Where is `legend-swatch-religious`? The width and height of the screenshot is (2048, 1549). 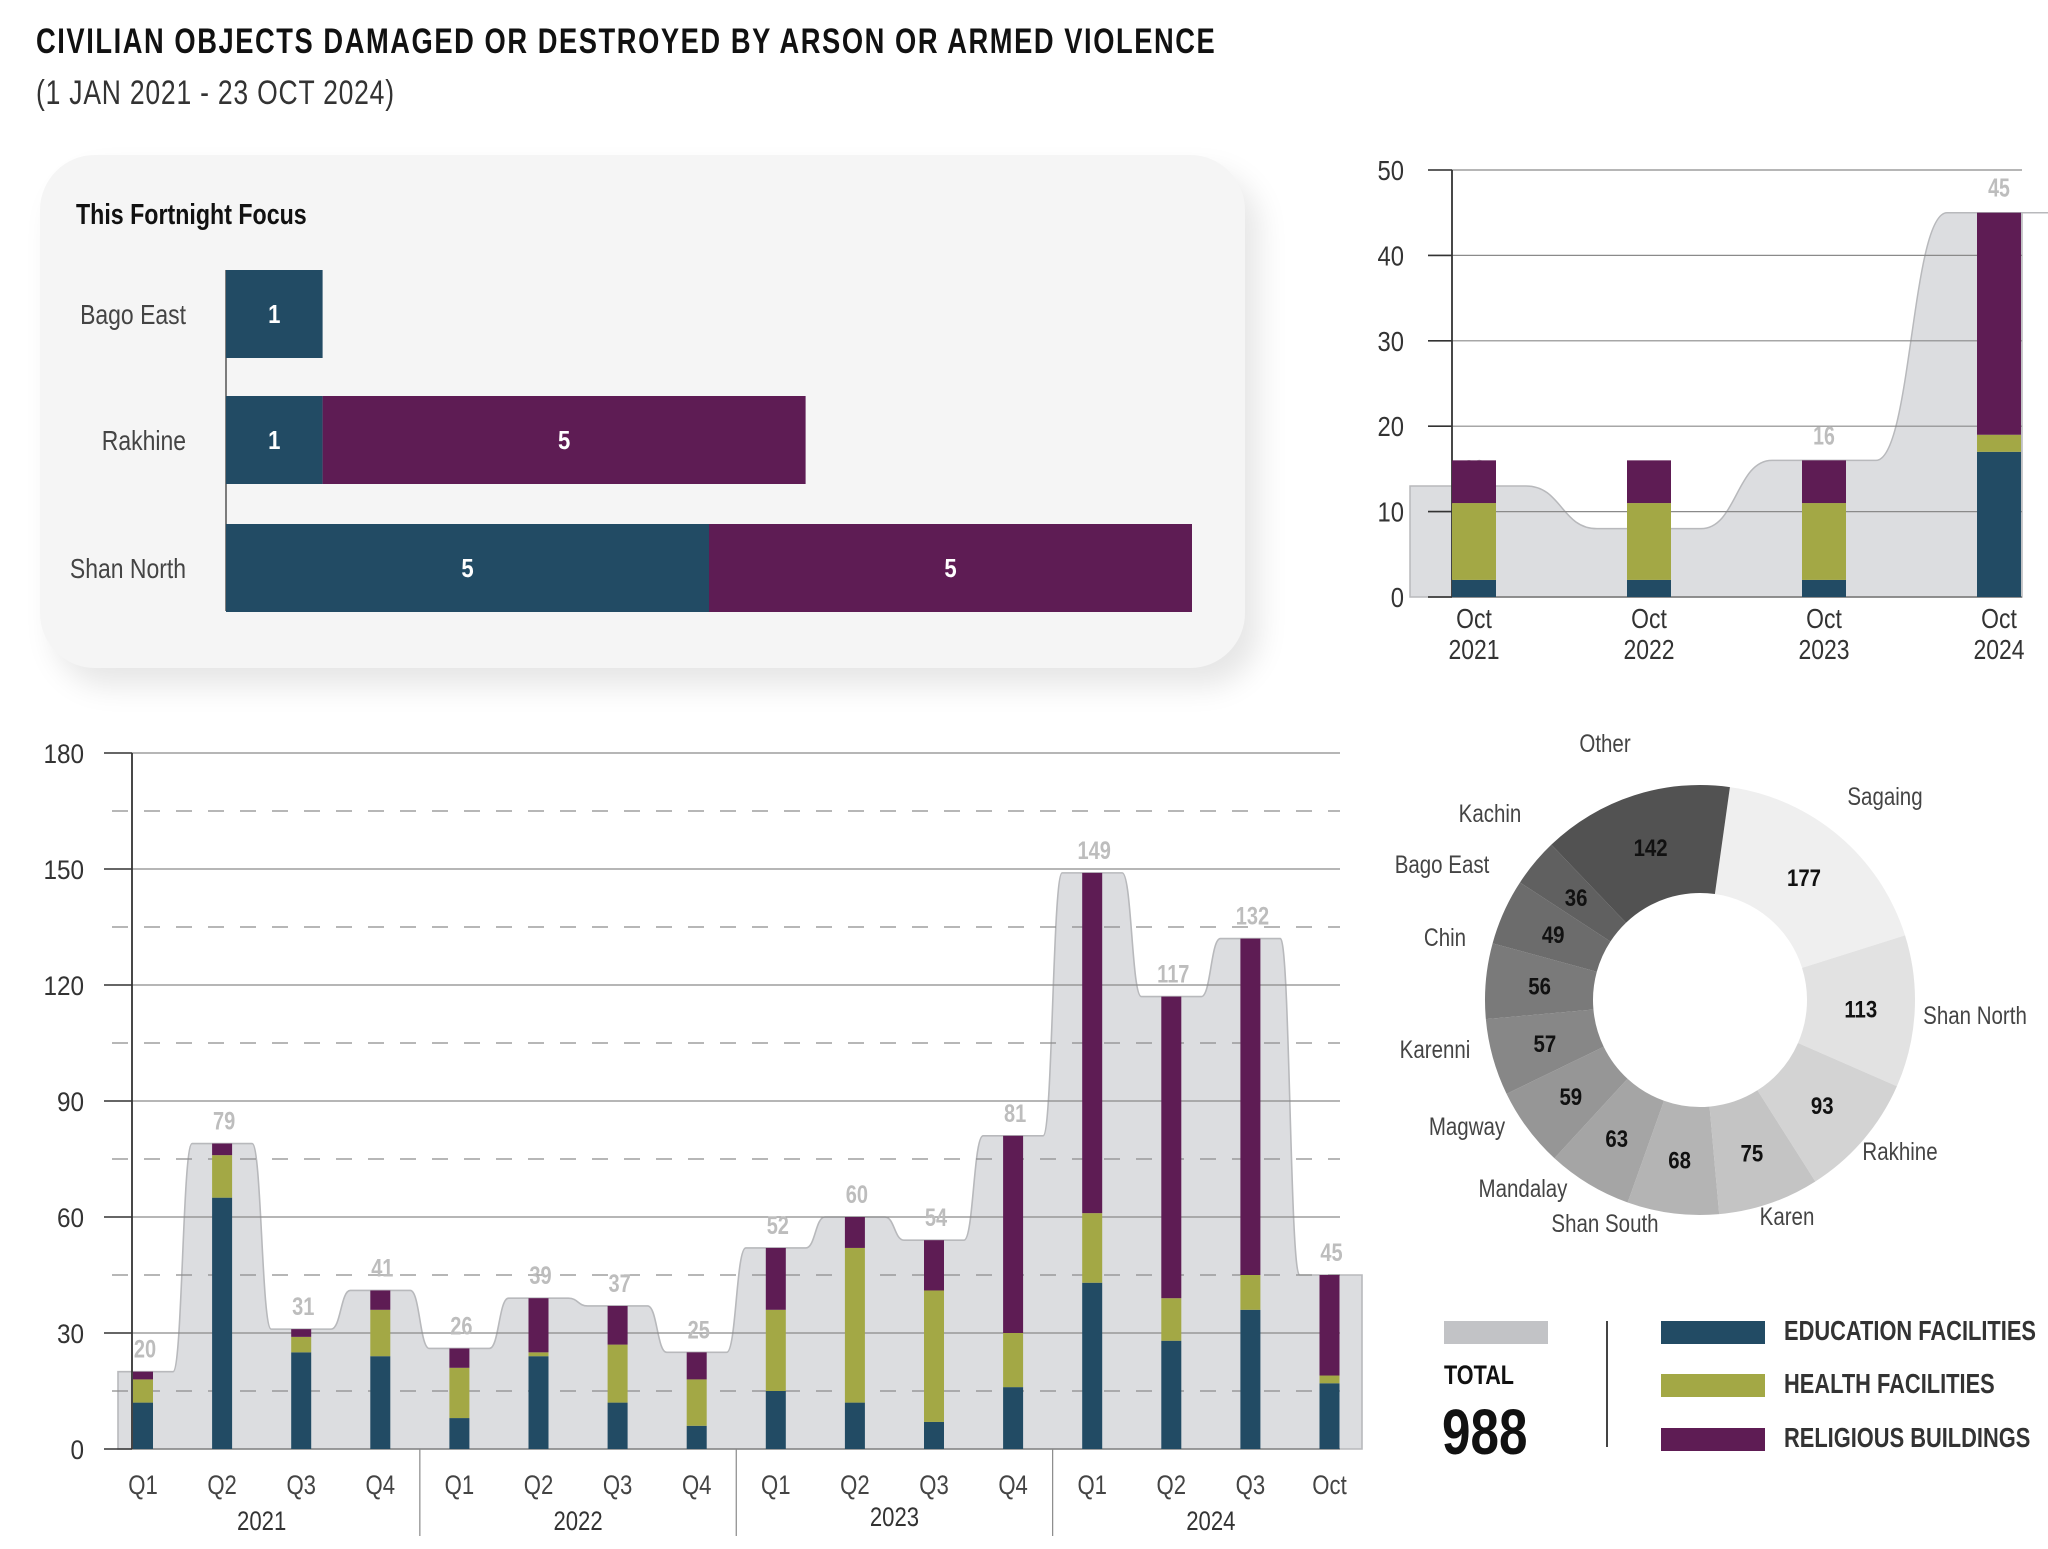 legend-swatch-religious is located at coordinates (1713, 1439).